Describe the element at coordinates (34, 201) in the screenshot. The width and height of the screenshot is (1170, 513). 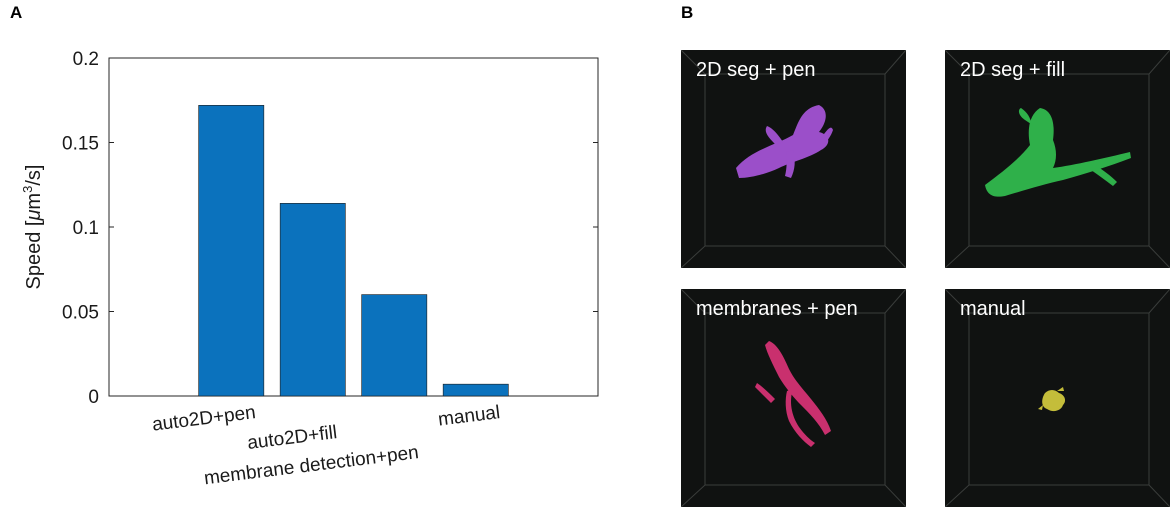
I see `y-axis-label-unit: m` at that location.